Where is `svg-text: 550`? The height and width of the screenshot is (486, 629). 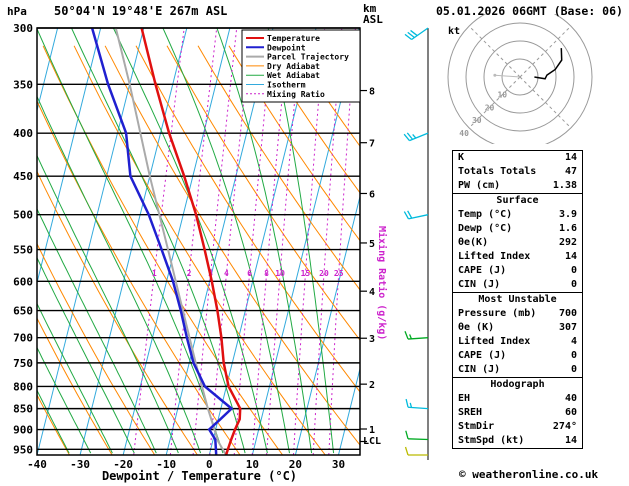
svg-text: 550 is located at coordinates (23, 250).